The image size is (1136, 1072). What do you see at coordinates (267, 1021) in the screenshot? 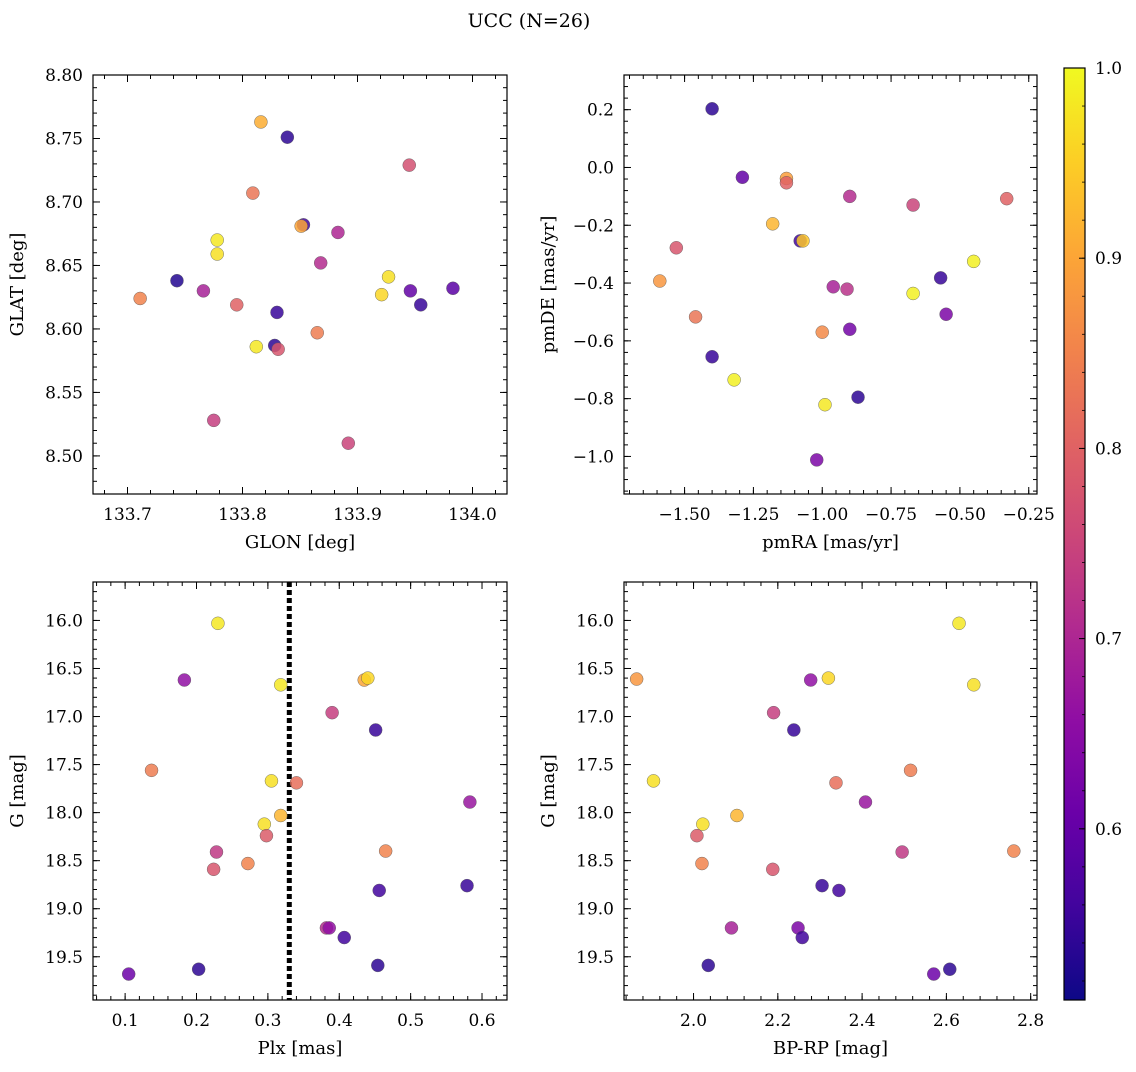
I see `x-tick-label: 0.3` at bounding box center [267, 1021].